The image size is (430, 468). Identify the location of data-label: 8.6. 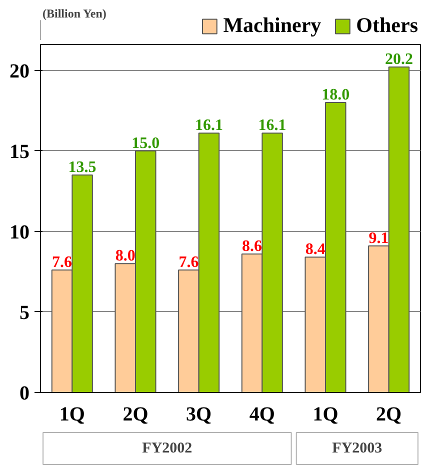
(252, 246).